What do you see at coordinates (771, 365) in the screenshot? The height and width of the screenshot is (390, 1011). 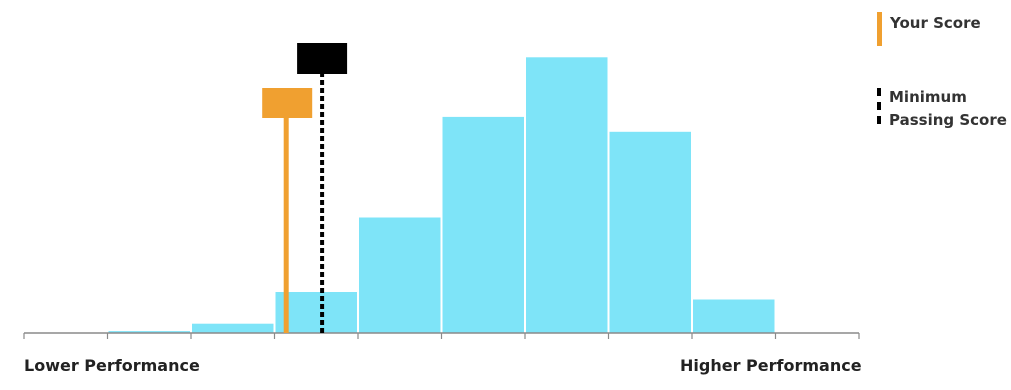 I see `x-axis-right-label: Higher Performance` at bounding box center [771, 365].